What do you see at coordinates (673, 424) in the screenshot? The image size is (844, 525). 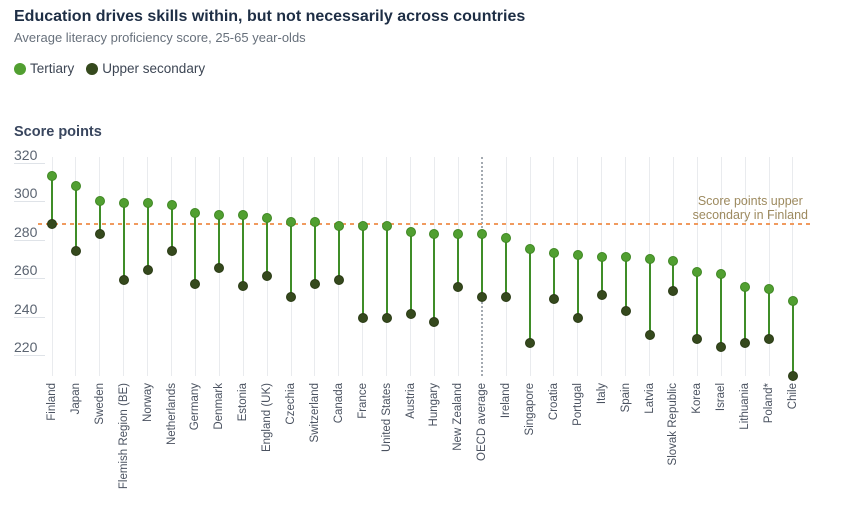 I see `country-label: Slovak Republic` at bounding box center [673, 424].